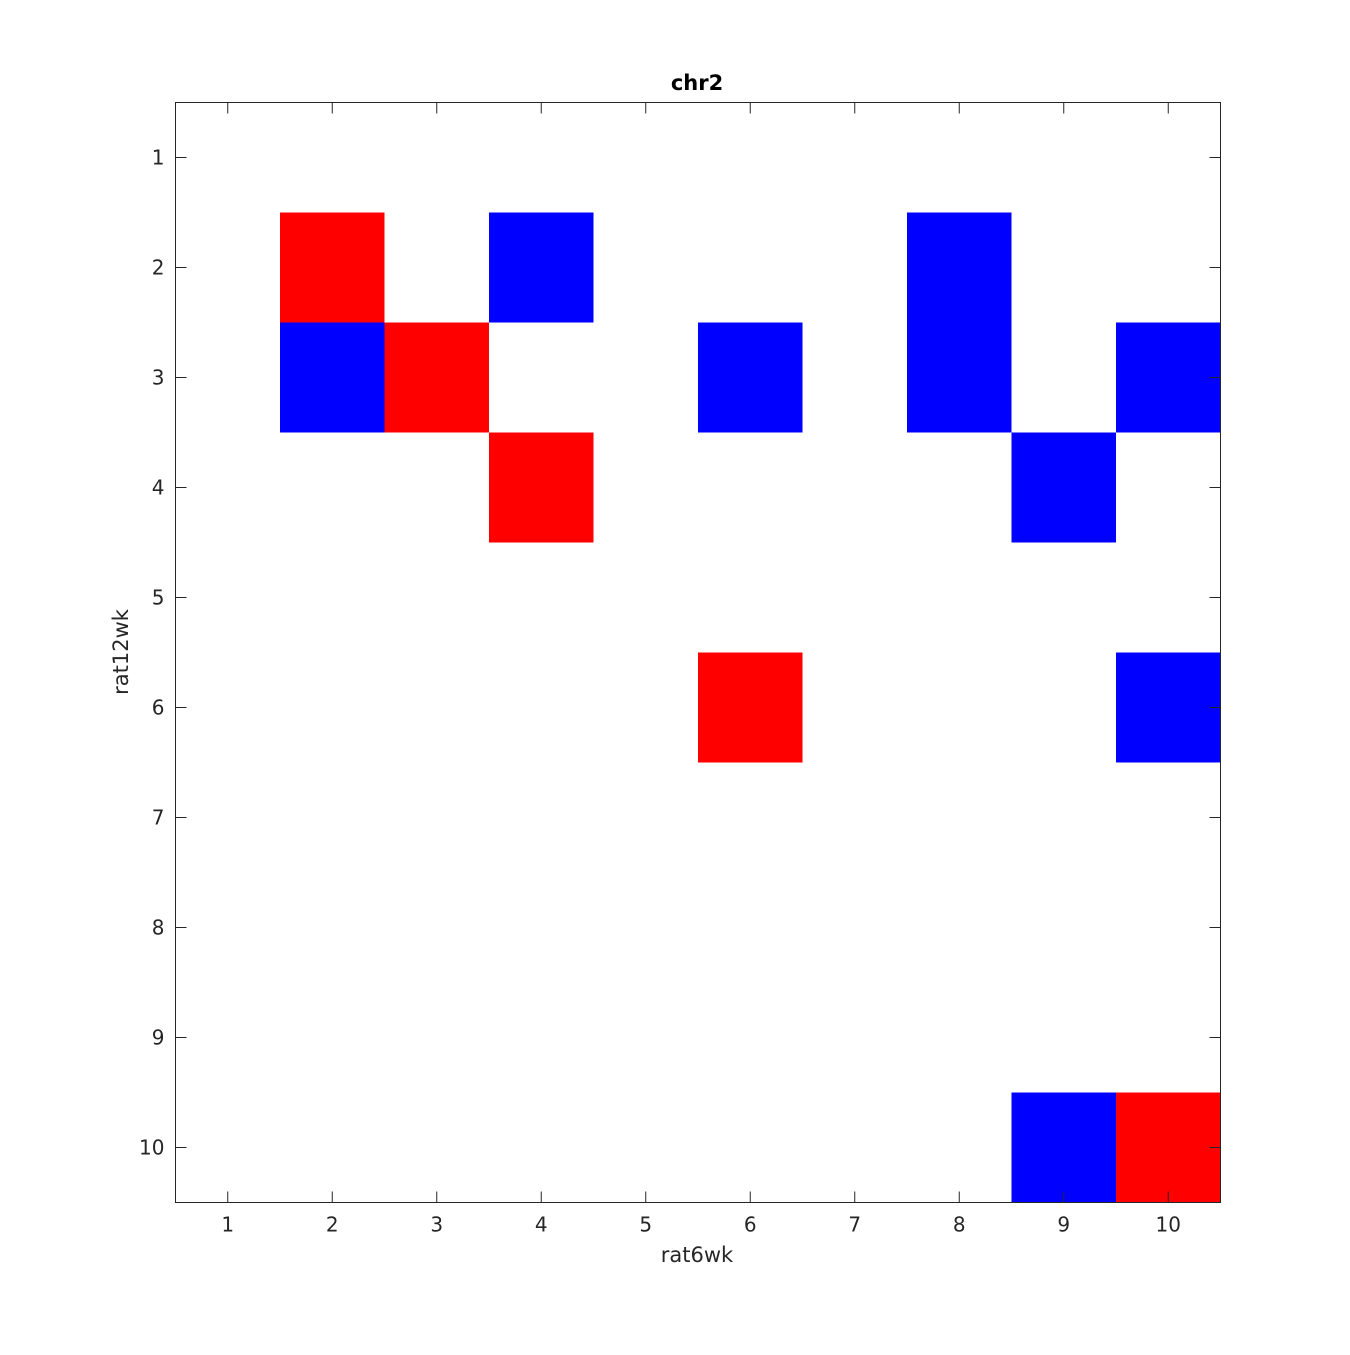 The width and height of the screenshot is (1350, 1355). What do you see at coordinates (227, 1225) in the screenshot?
I see `x-tick-label-1: 1` at bounding box center [227, 1225].